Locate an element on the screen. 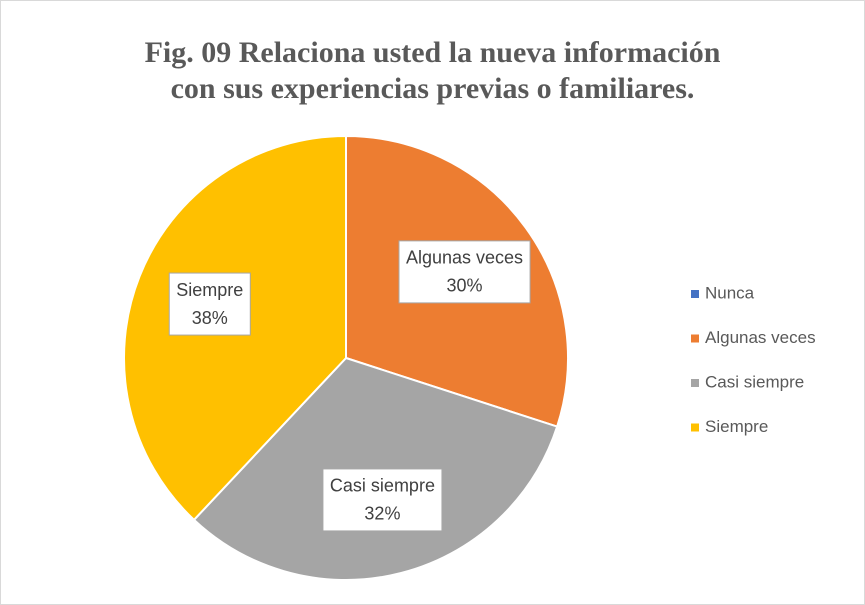 Image resolution: width=865 pixels, height=605 pixels. legend-label: Casi siempre is located at coordinates (754, 381).